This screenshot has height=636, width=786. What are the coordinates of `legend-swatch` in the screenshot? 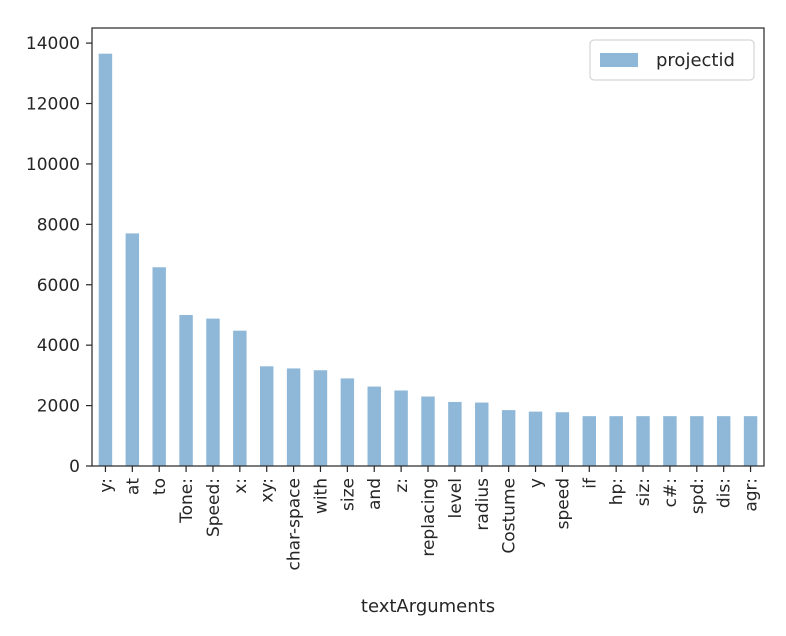 It's located at (619, 60).